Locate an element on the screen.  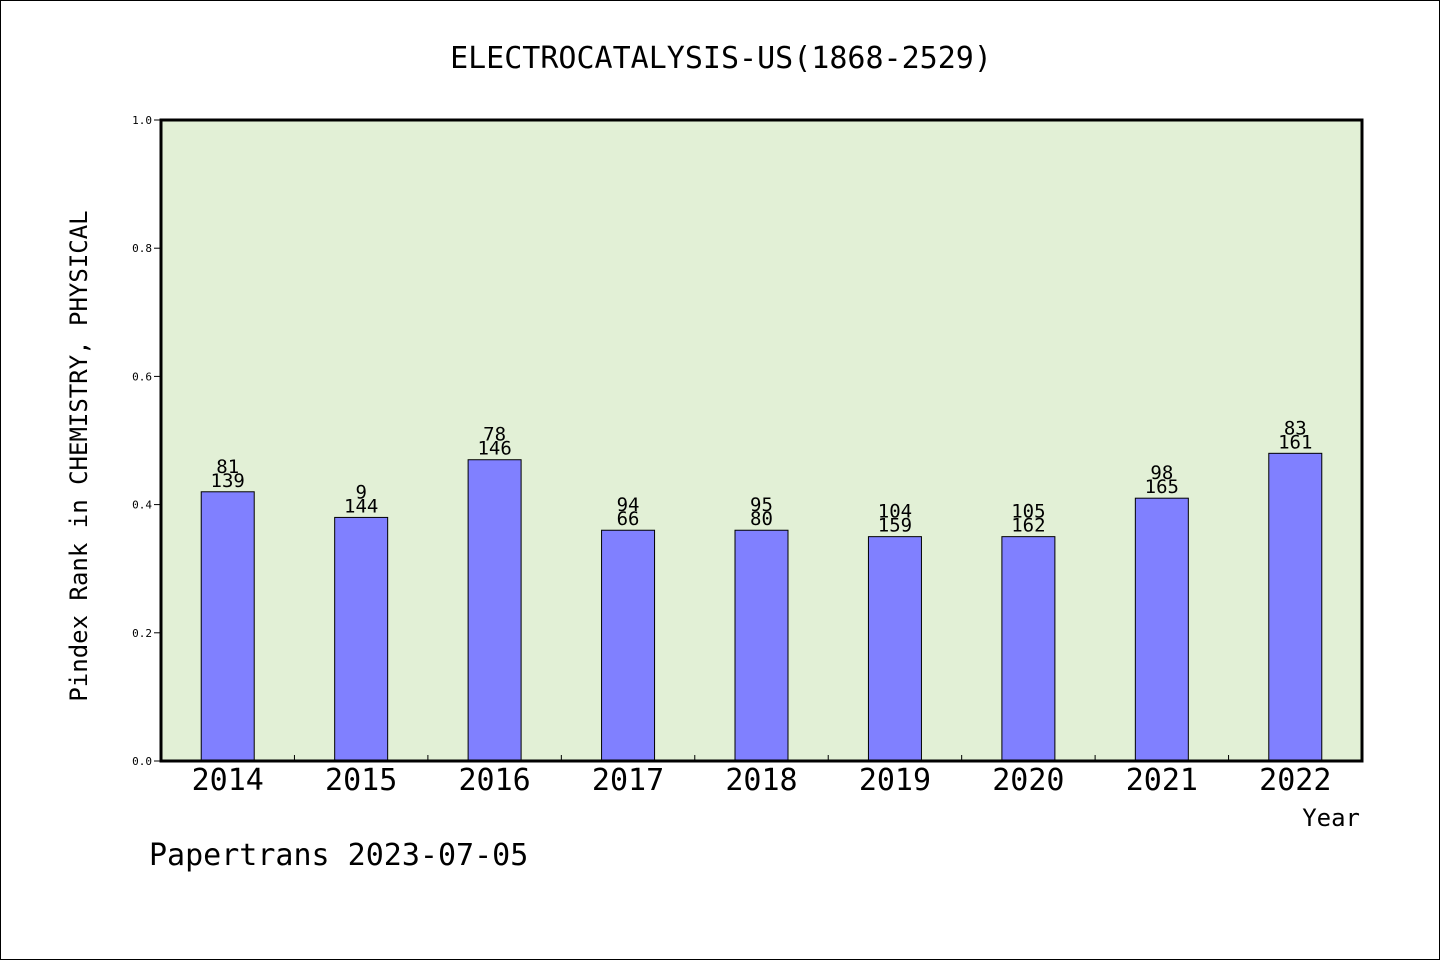
x-tick-label: 2022 is located at coordinates (1295, 780).